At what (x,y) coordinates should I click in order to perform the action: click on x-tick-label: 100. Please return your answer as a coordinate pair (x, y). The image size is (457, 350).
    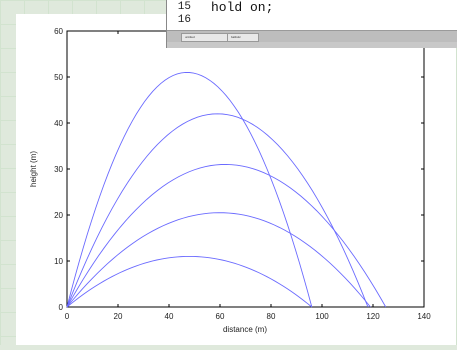
    Looking at the image, I should click on (322, 316).